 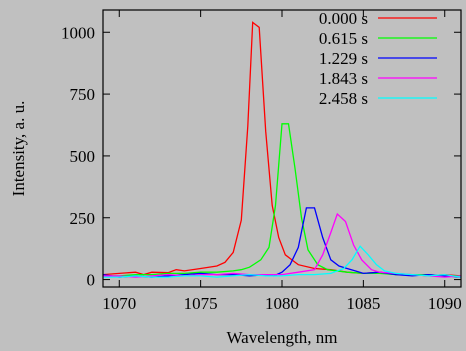 What do you see at coordinates (78, 32) in the screenshot?
I see `y-tick-label: 1000` at bounding box center [78, 32].